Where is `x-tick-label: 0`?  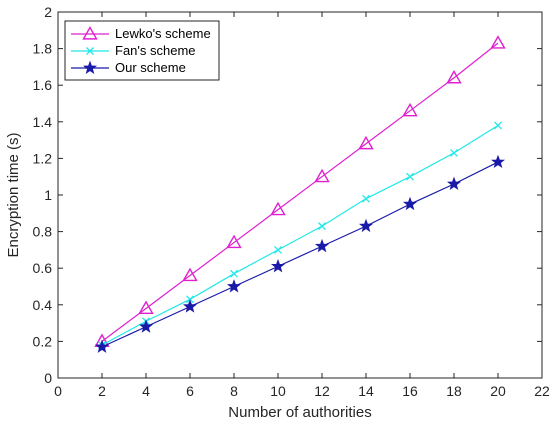 x-tick-label: 0 is located at coordinates (58, 391).